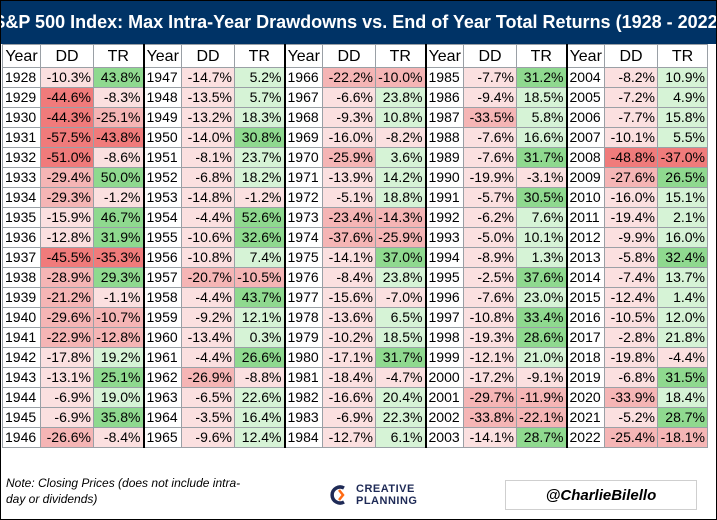 This screenshot has height=520, width=717. Describe the element at coordinates (162, 137) in the screenshot. I see `year-cell: 1950` at that location.